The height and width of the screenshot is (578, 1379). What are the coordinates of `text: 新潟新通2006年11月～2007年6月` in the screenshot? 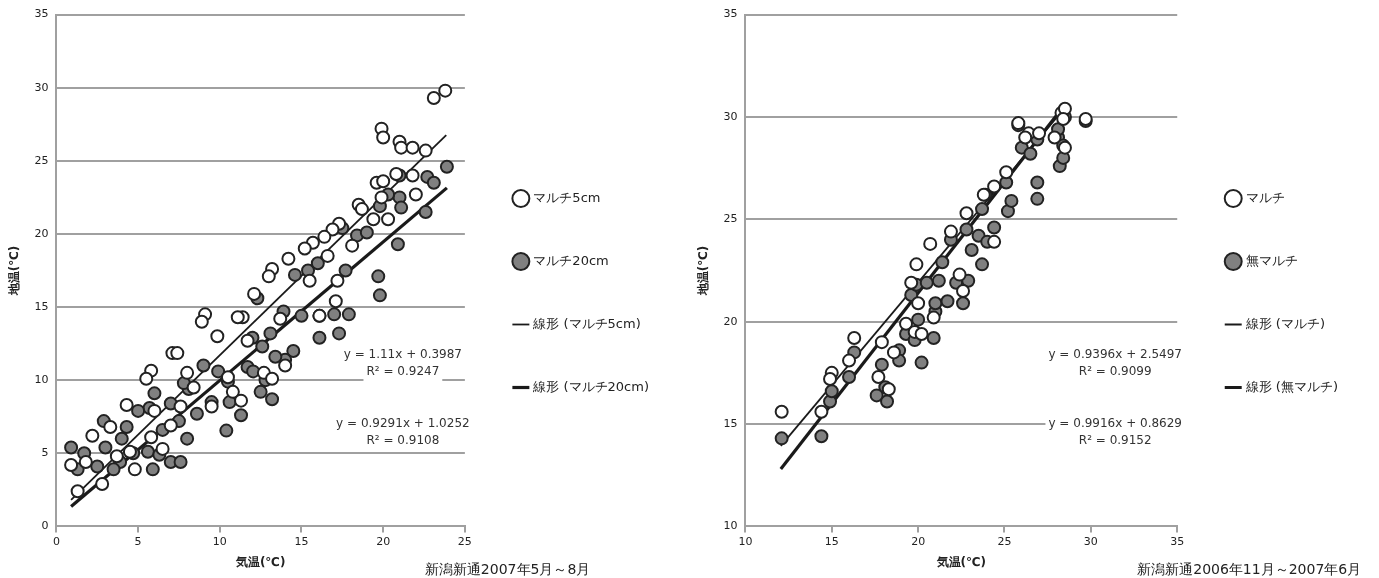 It's located at (1249, 569).